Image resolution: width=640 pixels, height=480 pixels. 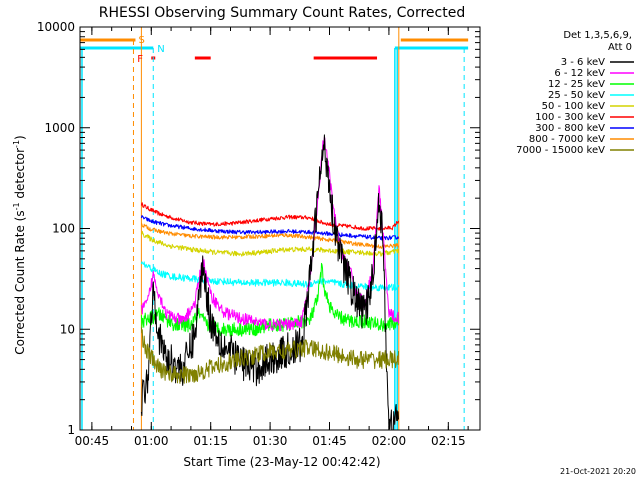 What do you see at coordinates (269, 299) in the screenshot?
I see `series-line-12-25-keV` at bounding box center [269, 299].